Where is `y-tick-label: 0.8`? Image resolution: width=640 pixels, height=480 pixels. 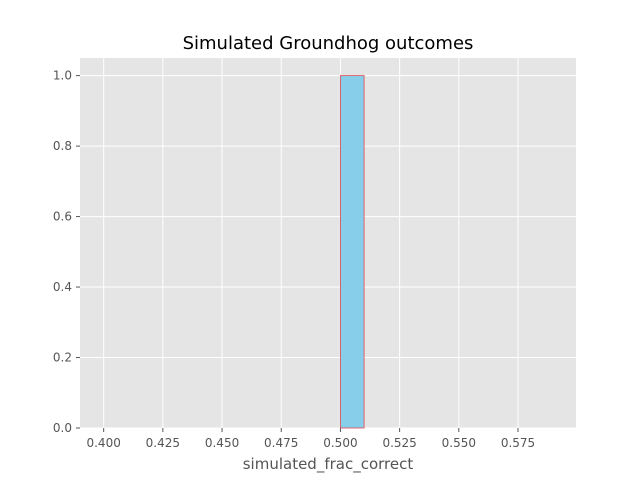 y-tick-label: 0.8 is located at coordinates (62, 146).